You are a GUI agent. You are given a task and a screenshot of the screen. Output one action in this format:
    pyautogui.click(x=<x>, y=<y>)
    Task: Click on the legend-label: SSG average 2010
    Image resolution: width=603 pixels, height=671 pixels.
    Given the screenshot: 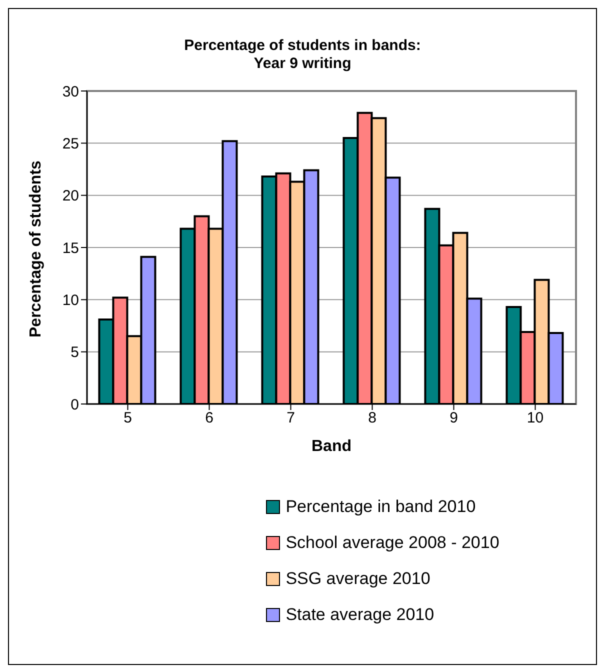 What is the action you would take?
    pyautogui.click(x=358, y=579)
    